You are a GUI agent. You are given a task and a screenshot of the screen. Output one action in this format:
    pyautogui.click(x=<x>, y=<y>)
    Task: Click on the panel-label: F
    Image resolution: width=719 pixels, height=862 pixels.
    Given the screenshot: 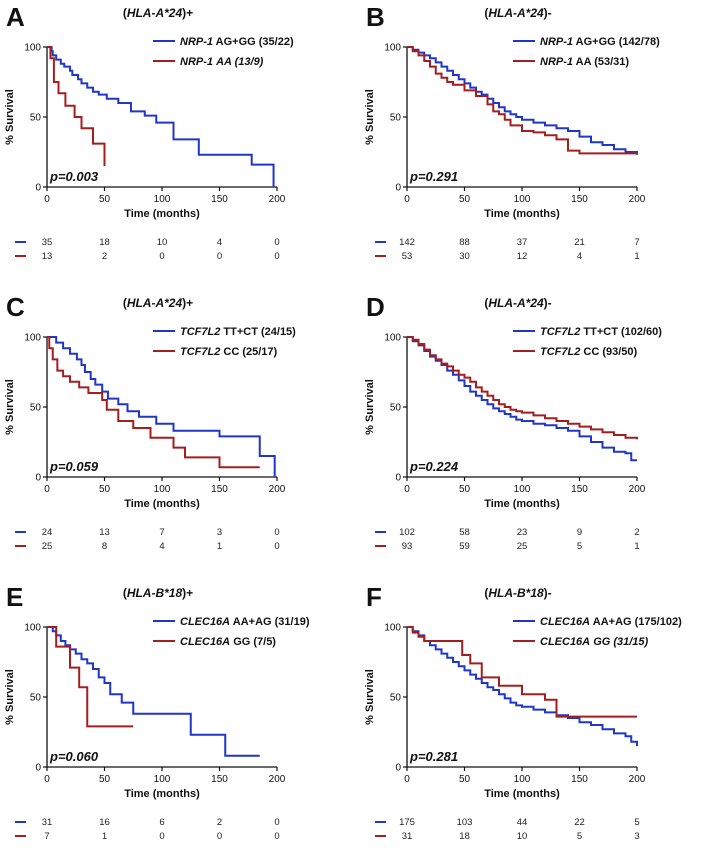 What is the action you would take?
    pyautogui.click(x=374, y=597)
    